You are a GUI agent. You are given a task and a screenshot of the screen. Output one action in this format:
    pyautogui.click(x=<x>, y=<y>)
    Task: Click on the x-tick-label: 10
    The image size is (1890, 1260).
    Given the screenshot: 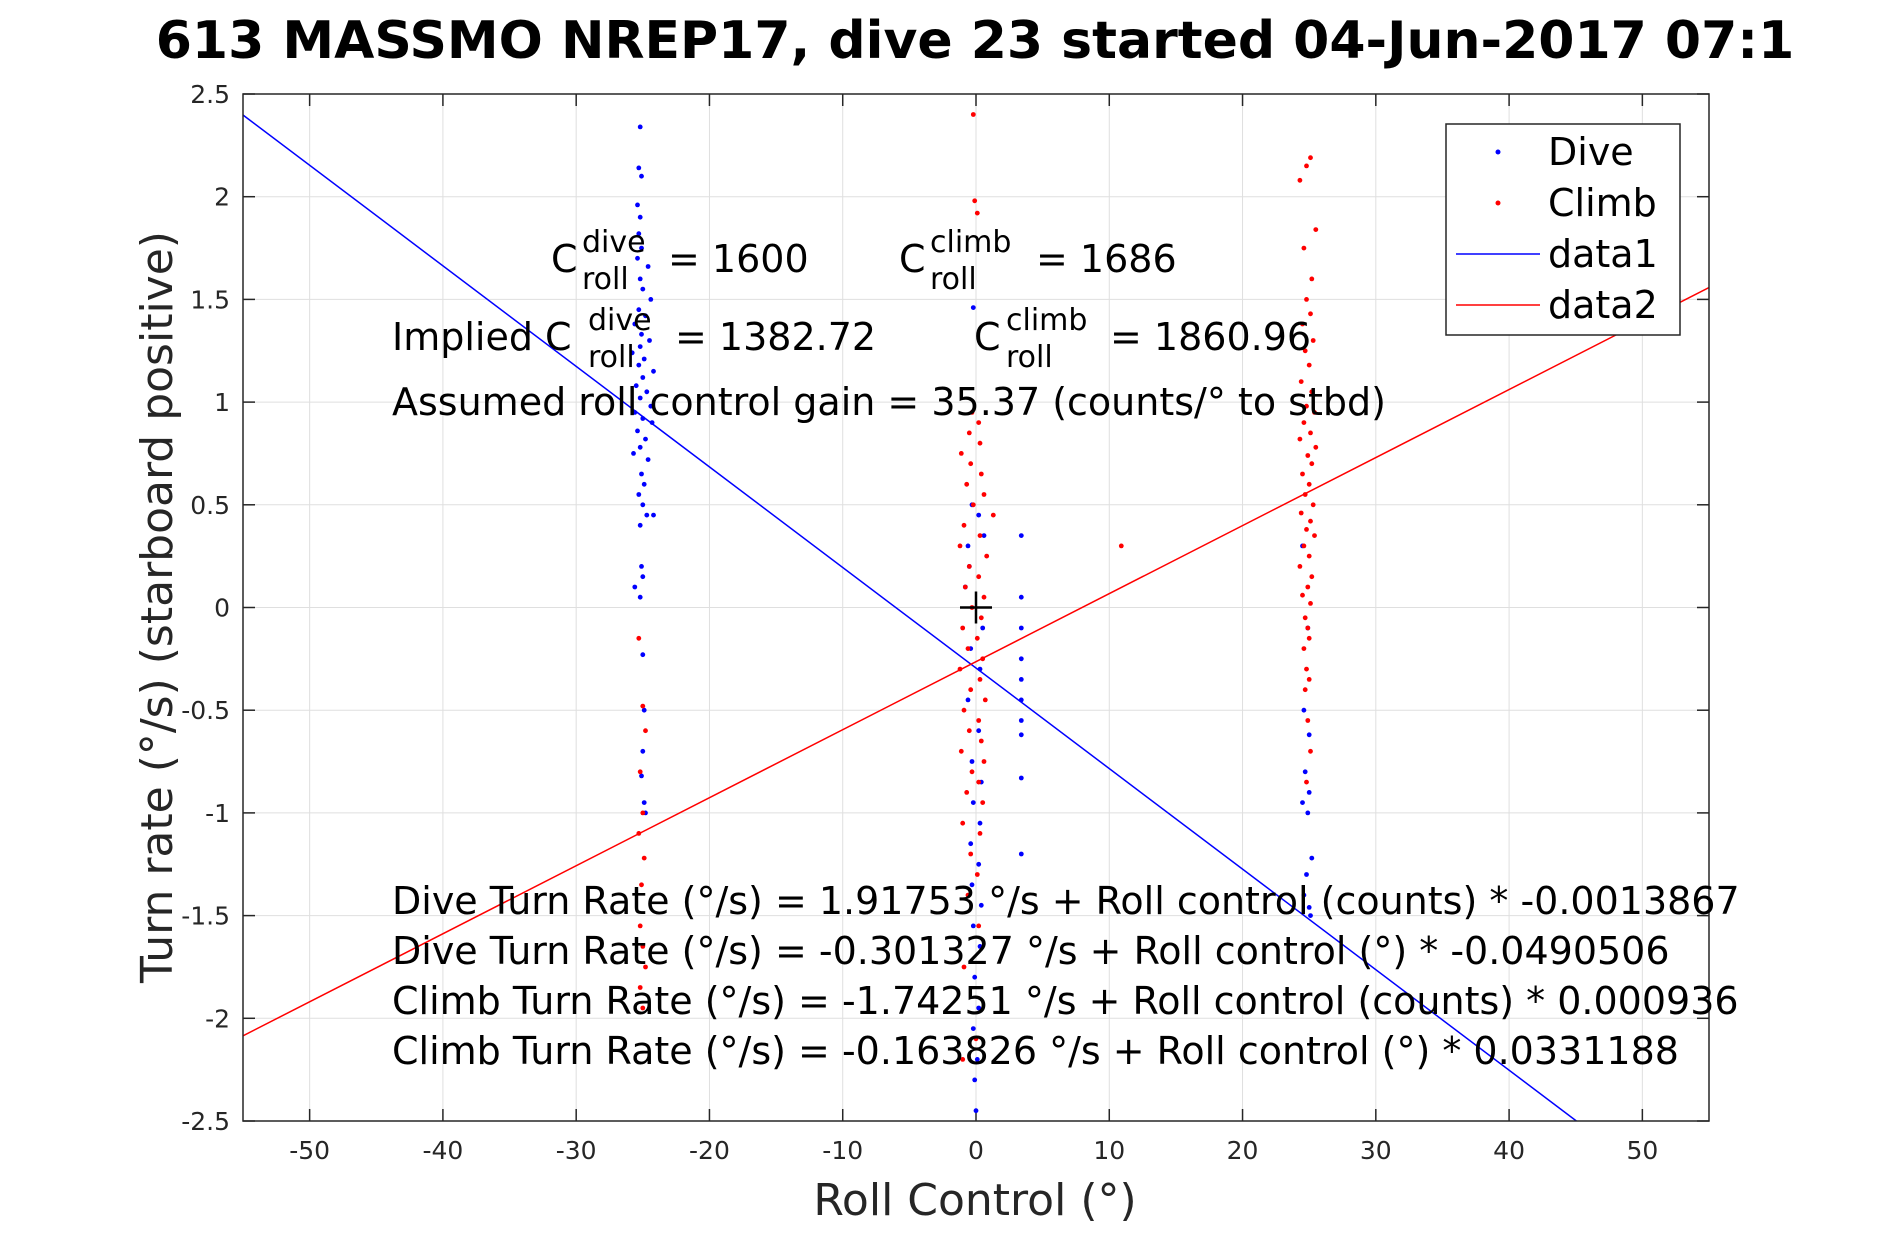 What is the action you would take?
    pyautogui.click(x=1109, y=1150)
    